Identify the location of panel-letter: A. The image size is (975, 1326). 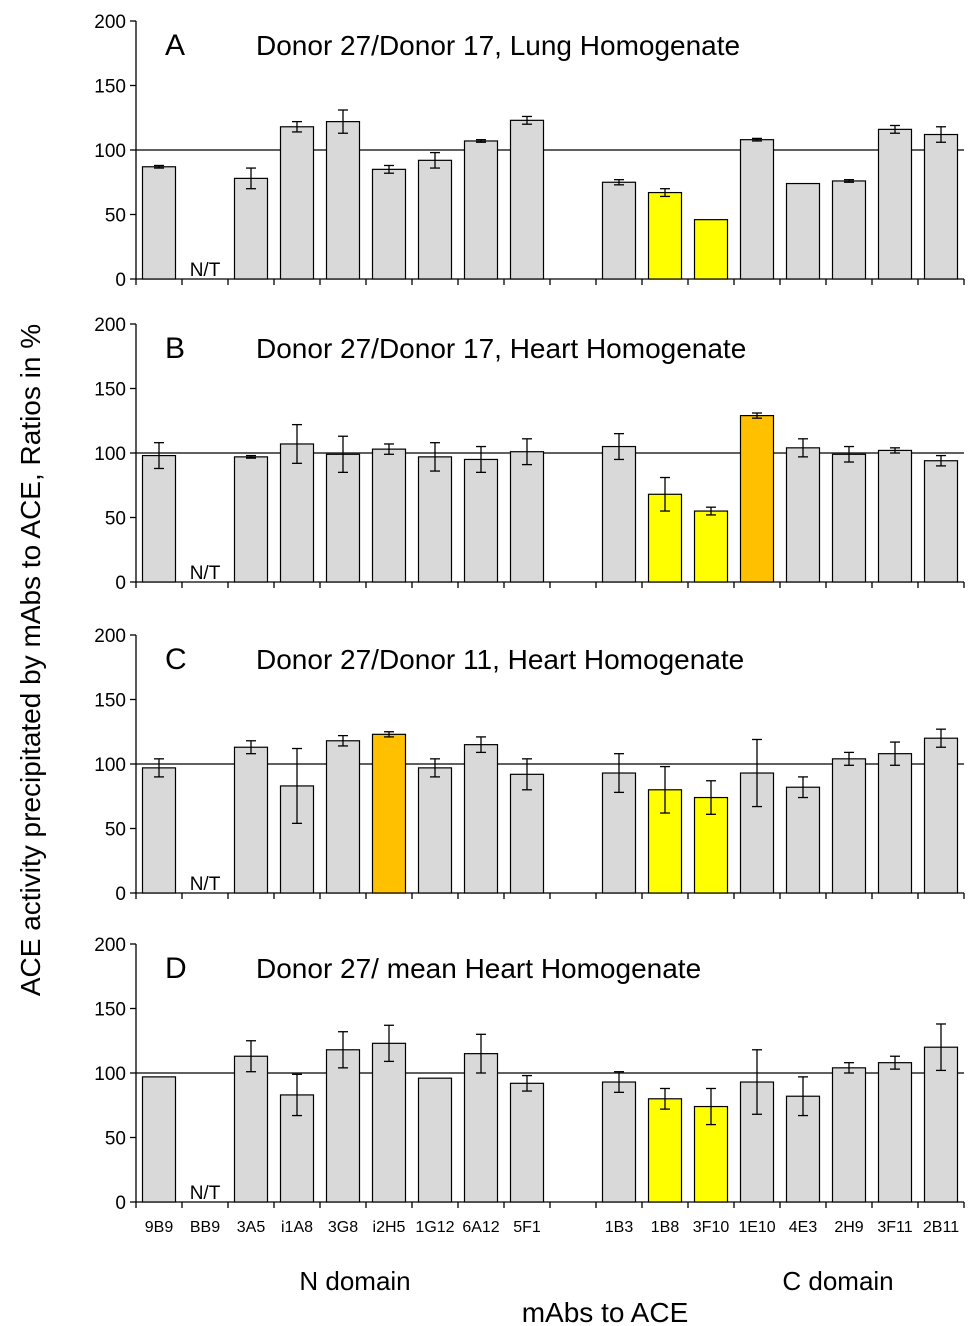
(175, 45).